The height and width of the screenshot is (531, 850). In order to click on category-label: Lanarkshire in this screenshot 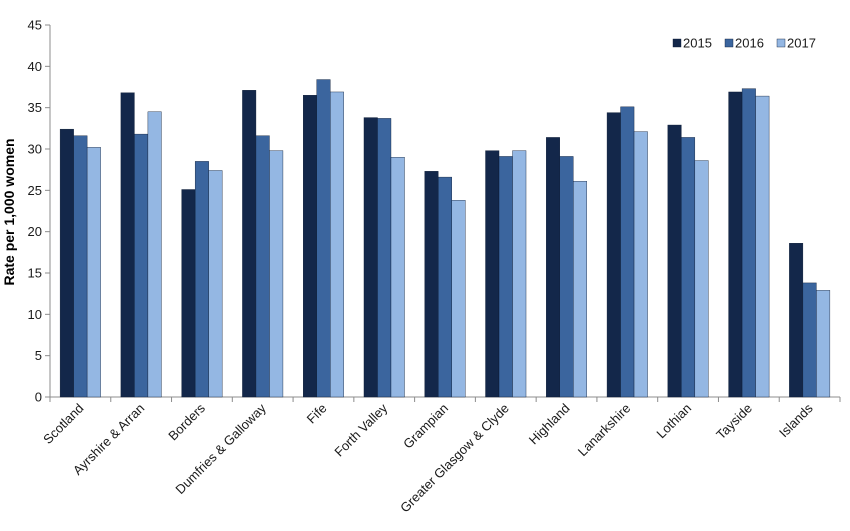, I will do `click(604, 430)`.